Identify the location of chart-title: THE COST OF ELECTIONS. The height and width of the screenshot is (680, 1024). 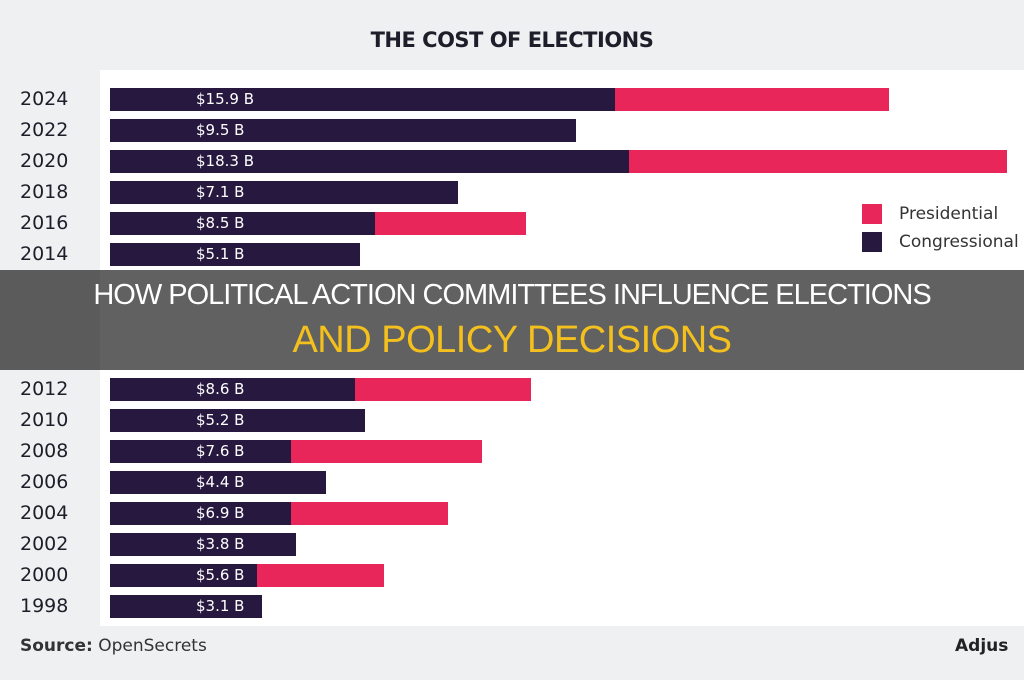
(512, 40).